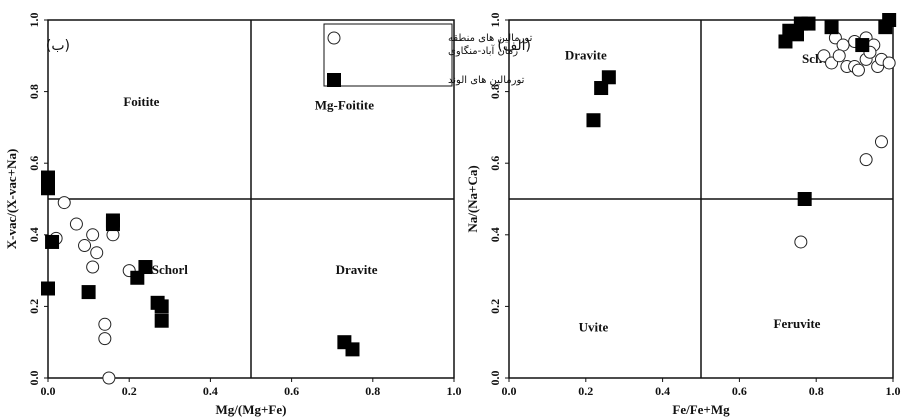 The width and height of the screenshot is (901, 420). What do you see at coordinates (514, 46) in the screenshot?
I see `panel-label: (الف)` at bounding box center [514, 46].